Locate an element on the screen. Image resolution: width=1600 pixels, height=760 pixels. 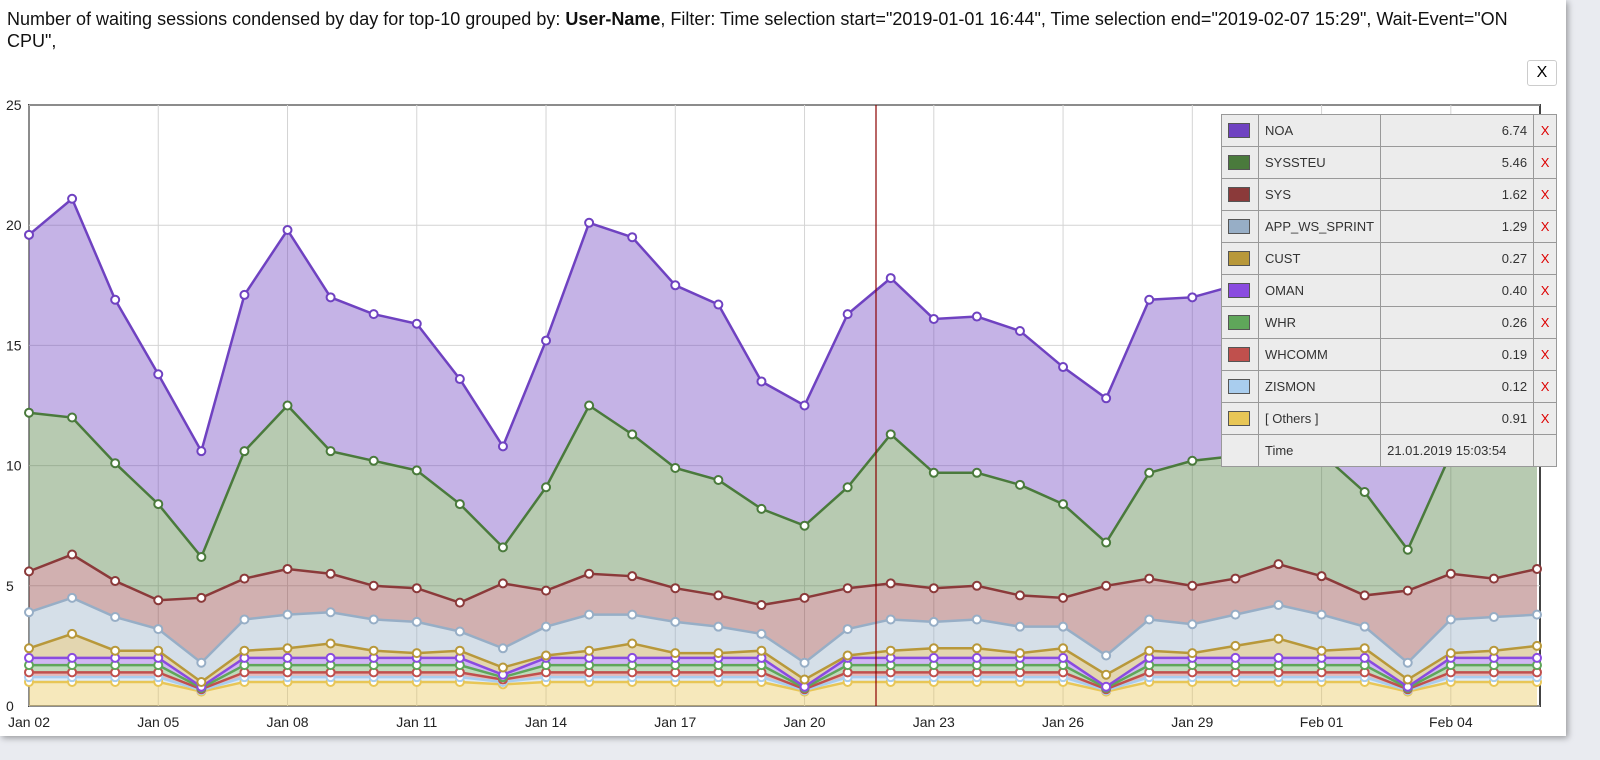
legend-row: [ Others ] 0.91 X is located at coordinates (1389, 418).